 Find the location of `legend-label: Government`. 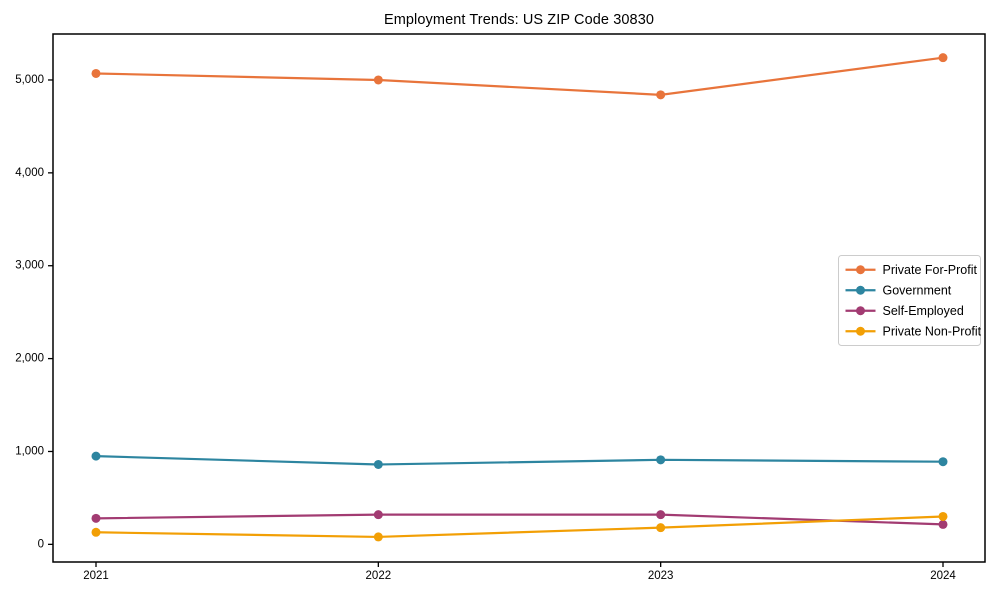

legend-label: Government is located at coordinates (917, 290).